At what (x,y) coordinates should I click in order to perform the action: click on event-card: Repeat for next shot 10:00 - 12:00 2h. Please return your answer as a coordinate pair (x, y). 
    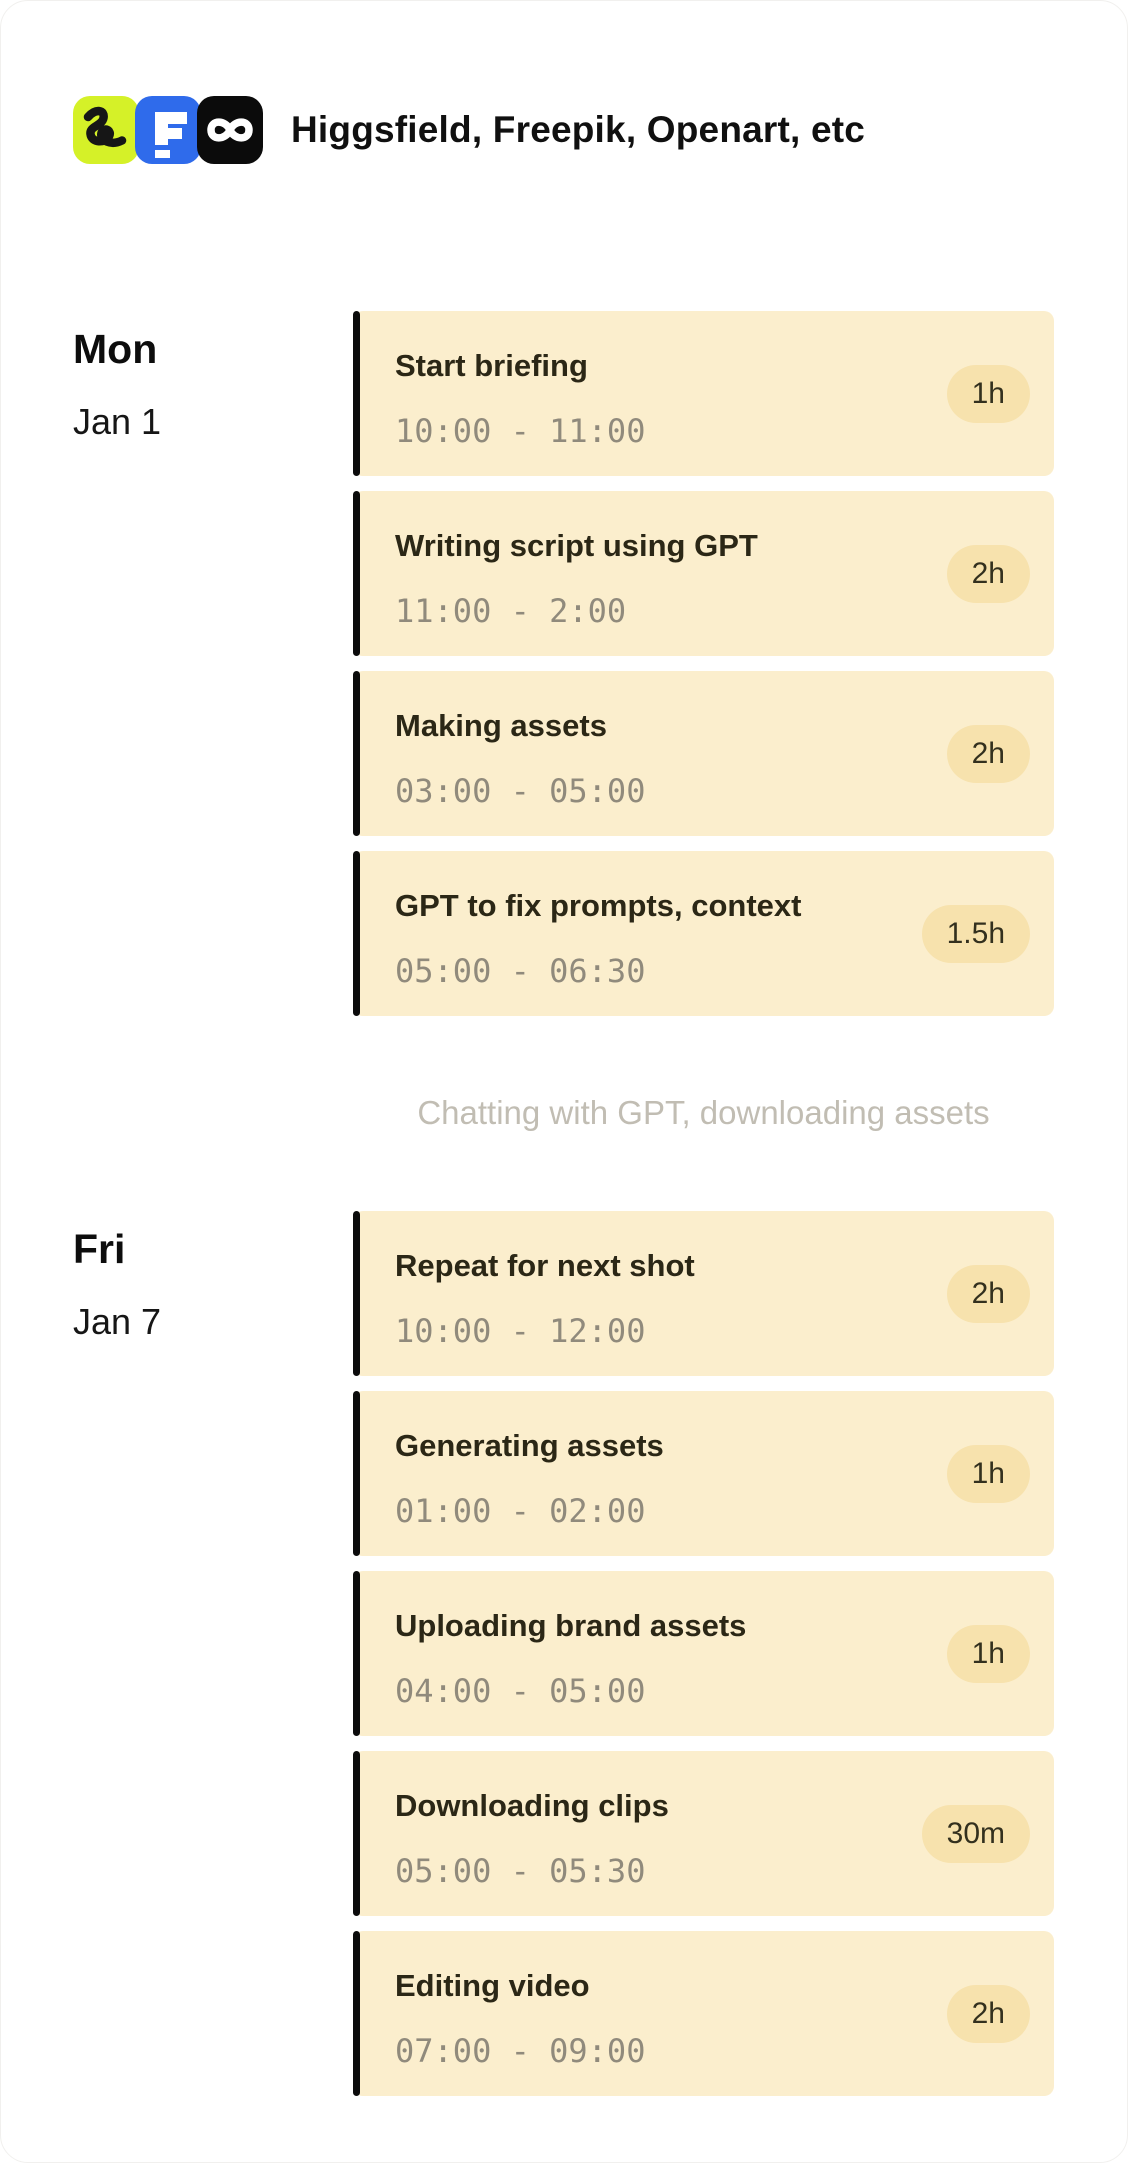
    Looking at the image, I should click on (703, 1293).